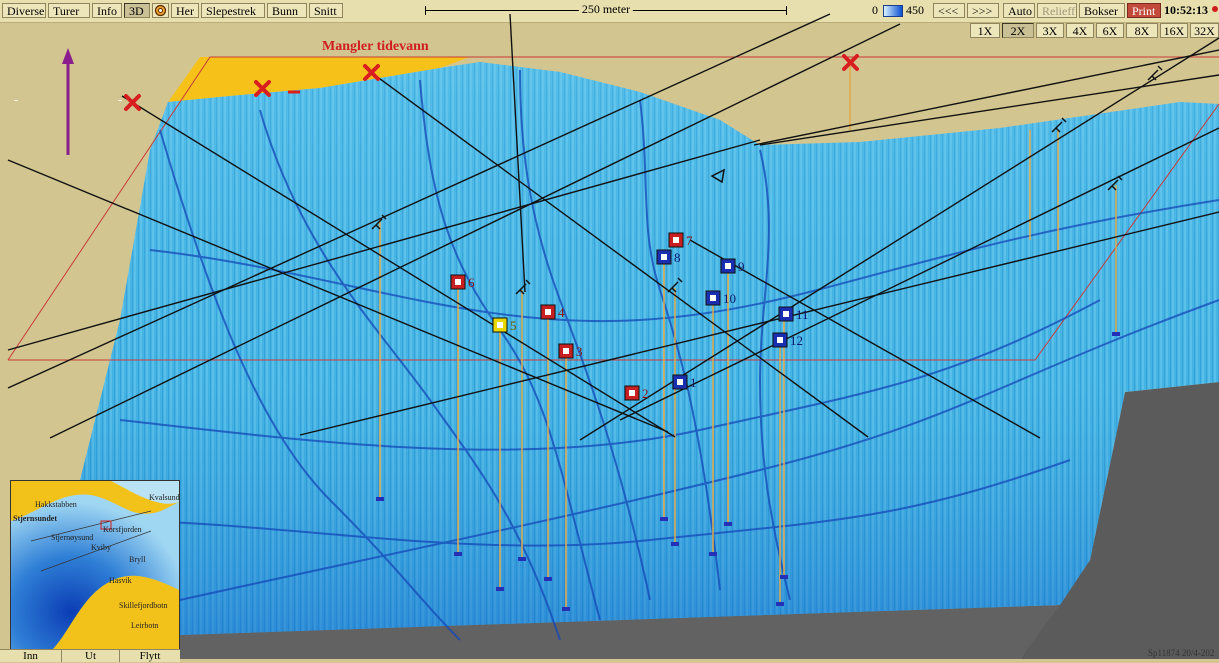  I want to click on station-marker-label: 3, so click(579, 351).